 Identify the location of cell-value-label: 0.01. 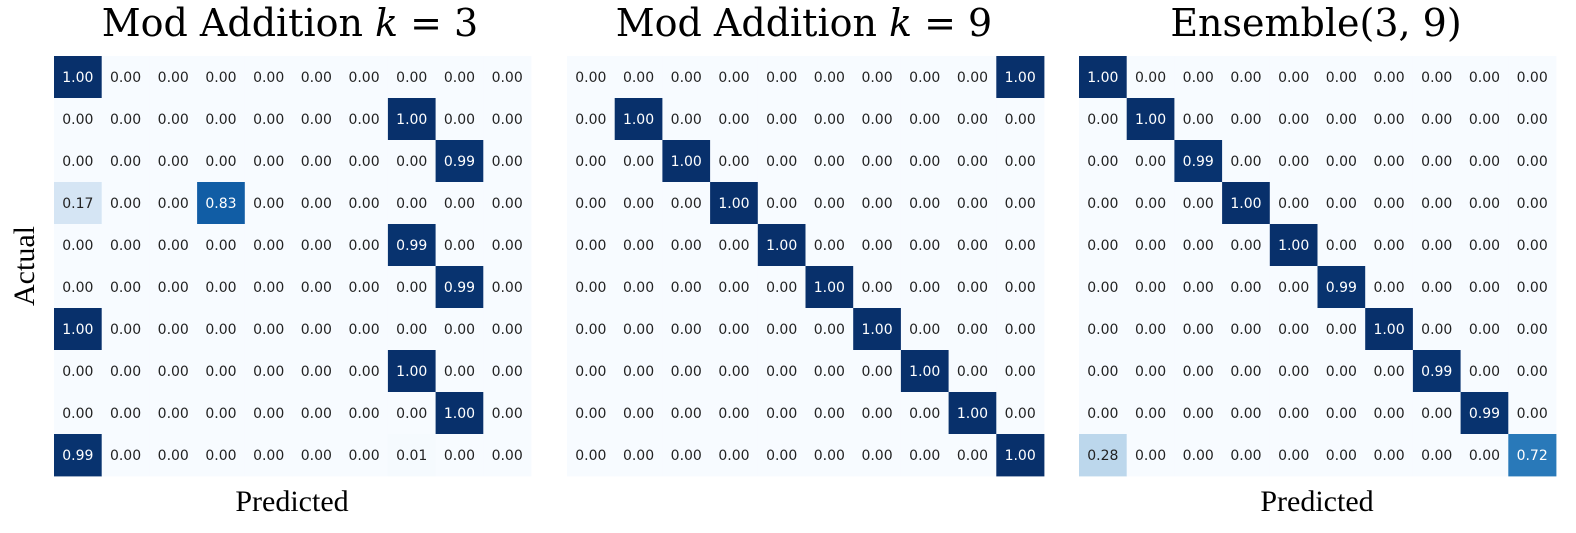
(411, 456).